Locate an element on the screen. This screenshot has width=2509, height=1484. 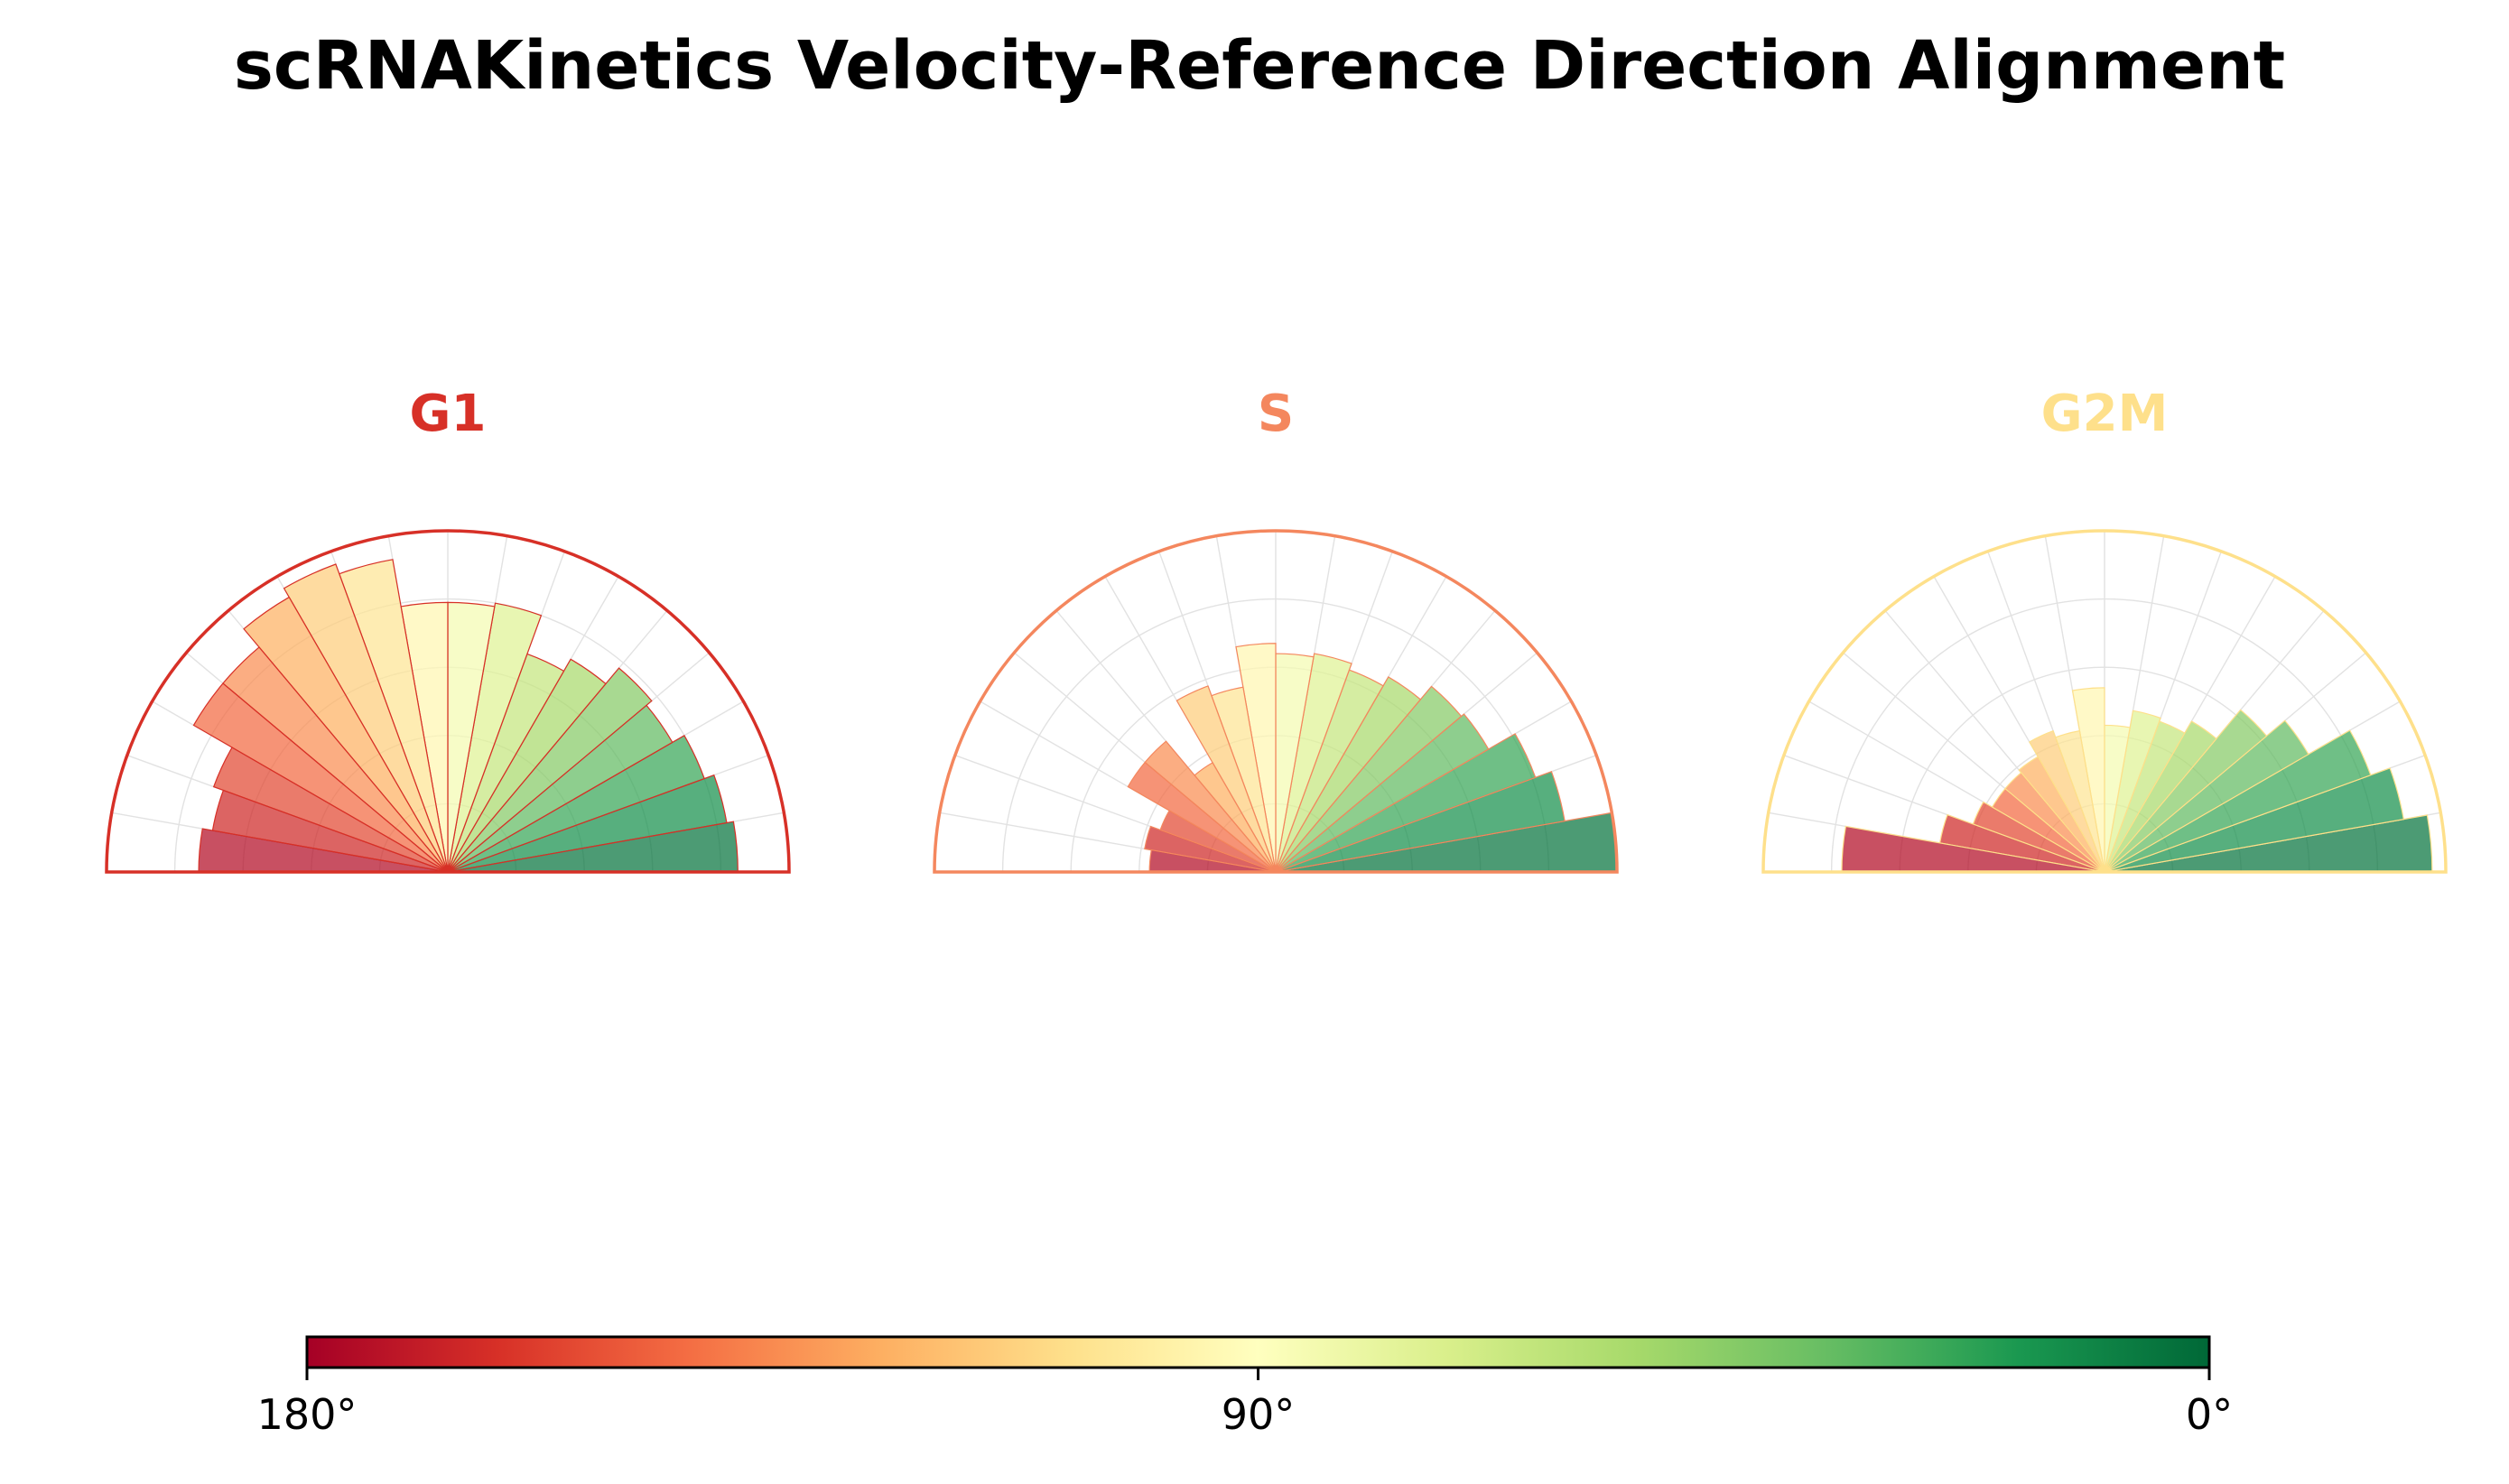
panel-g2m: G2M is located at coordinates (2104, 629).